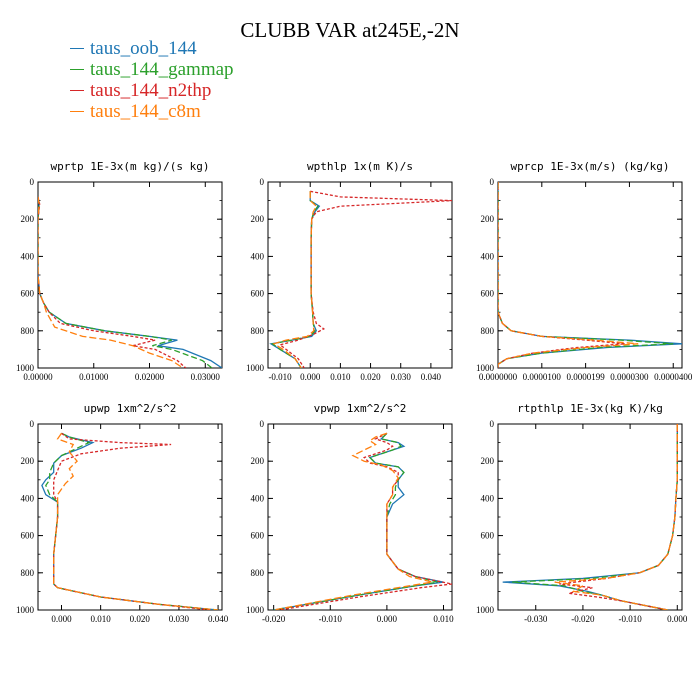 The width and height of the screenshot is (700, 700). What do you see at coordinates (130, 408) in the screenshot?
I see `panel-title: upwp 1xm^2/s^2` at bounding box center [130, 408].